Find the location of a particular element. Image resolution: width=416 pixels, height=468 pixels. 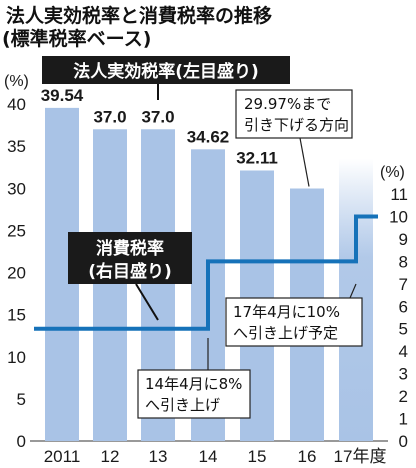

corporate-series-label-box is located at coordinates (166, 70).